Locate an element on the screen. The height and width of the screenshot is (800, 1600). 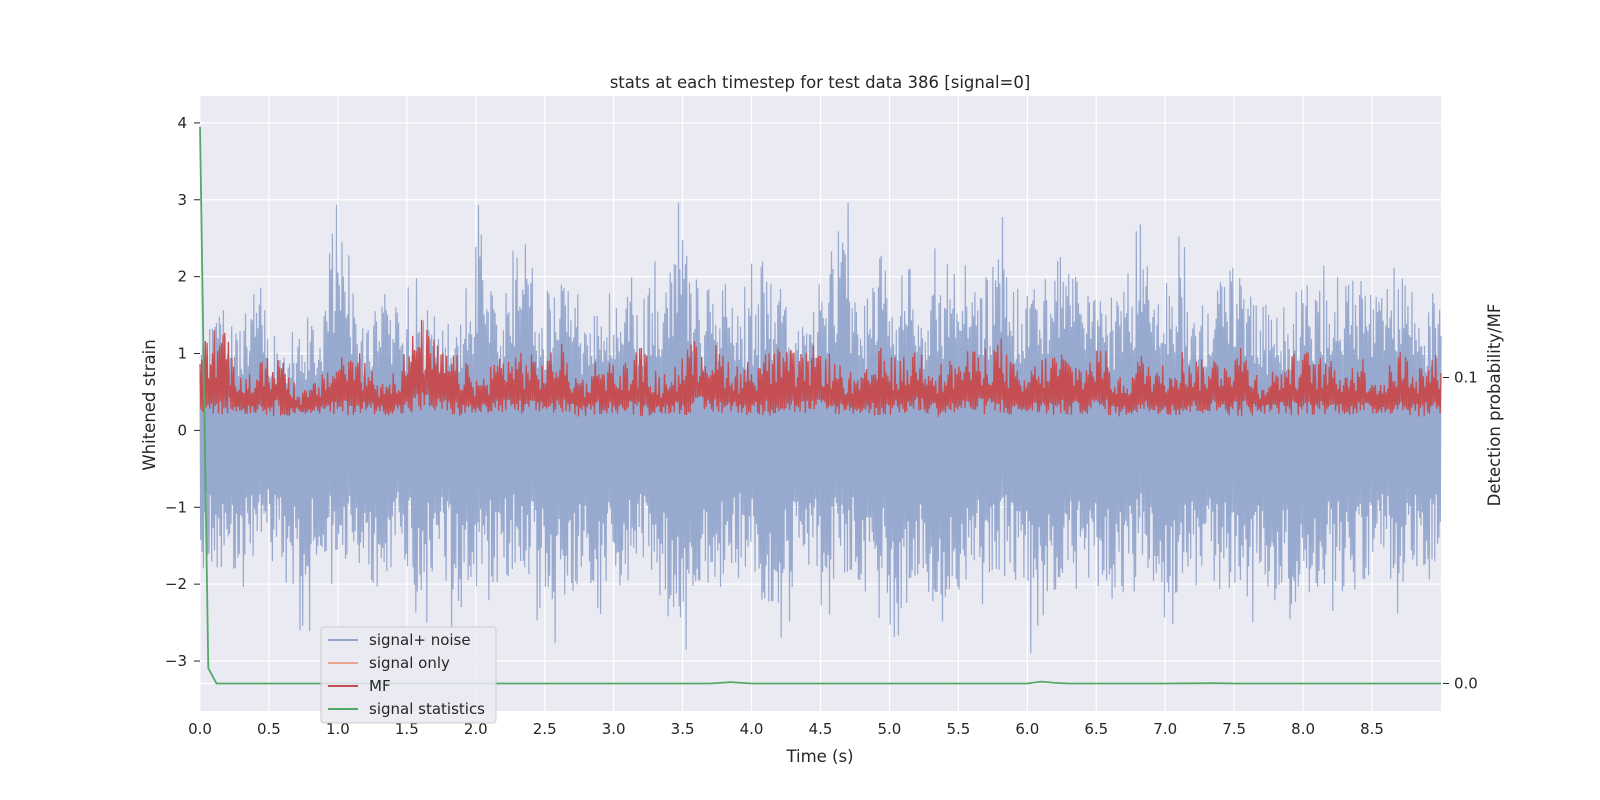
legend-label-signal-statistics: signal statistics is located at coordinates (427, 709).